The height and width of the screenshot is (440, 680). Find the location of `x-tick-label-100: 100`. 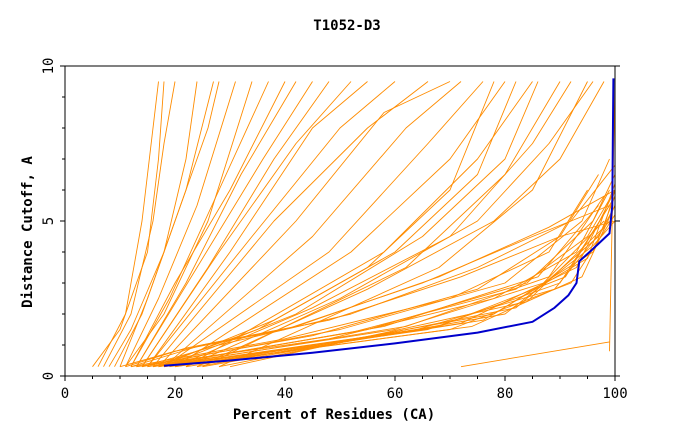

x-tick-label-100: 100 is located at coordinates (614, 394).